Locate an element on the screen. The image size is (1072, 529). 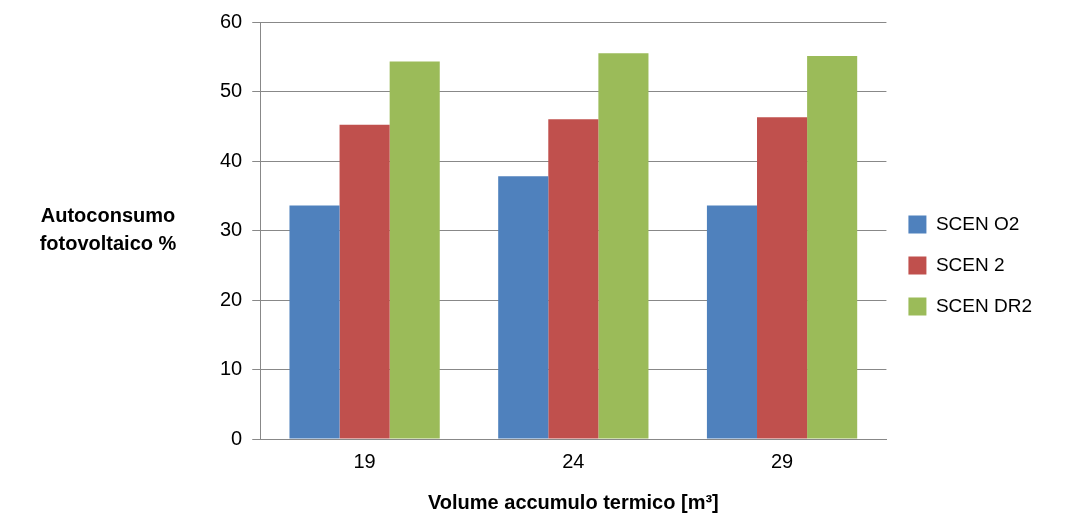
y-tick-label: 60 is located at coordinates (231, 20).